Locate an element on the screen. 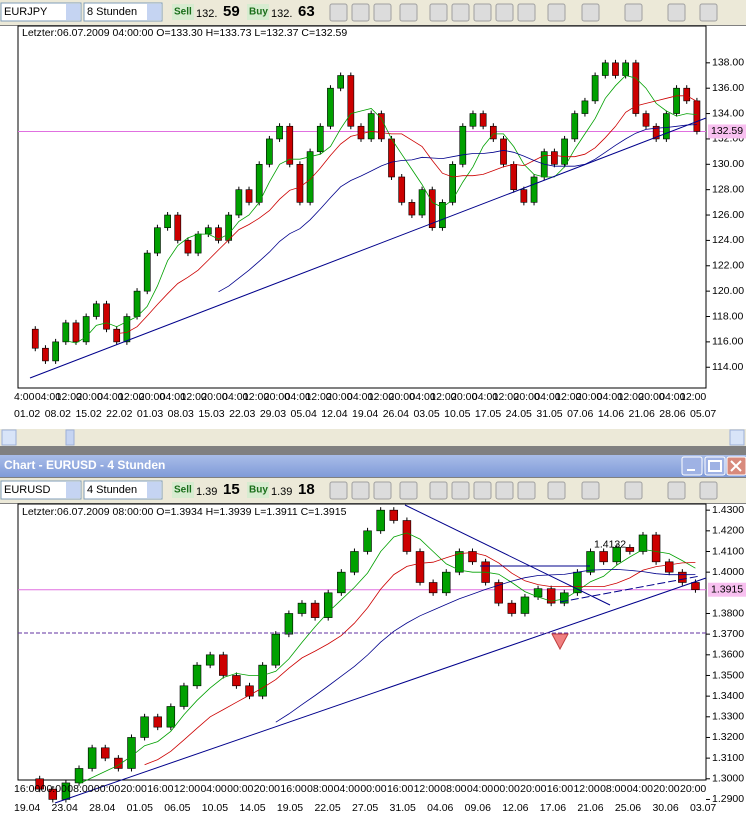 The image size is (746, 819). x-time-label: 4:00 is located at coordinates (24, 397).